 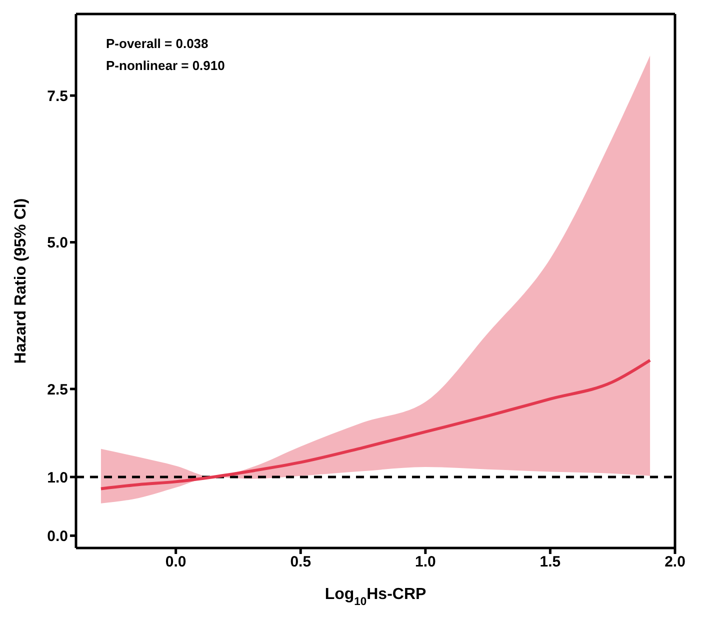 I want to click on y-tick-label: 2.5, so click(x=57, y=389).